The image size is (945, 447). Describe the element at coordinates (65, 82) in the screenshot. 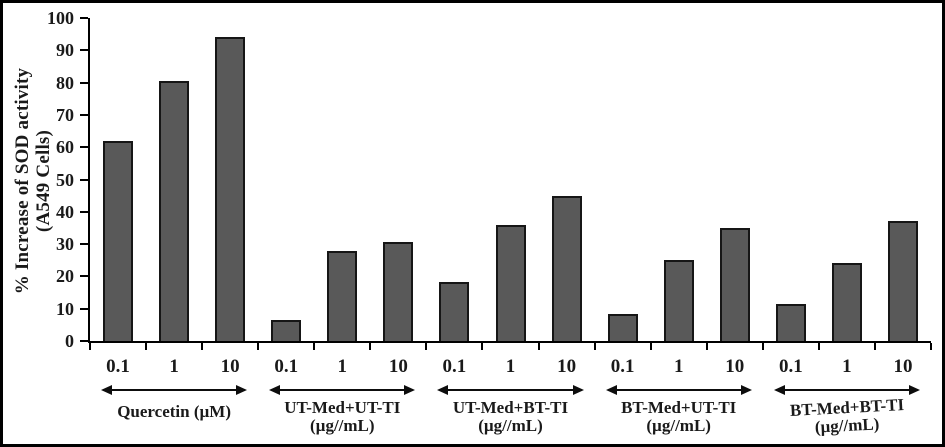

I see `y-tick-label: 80` at that location.